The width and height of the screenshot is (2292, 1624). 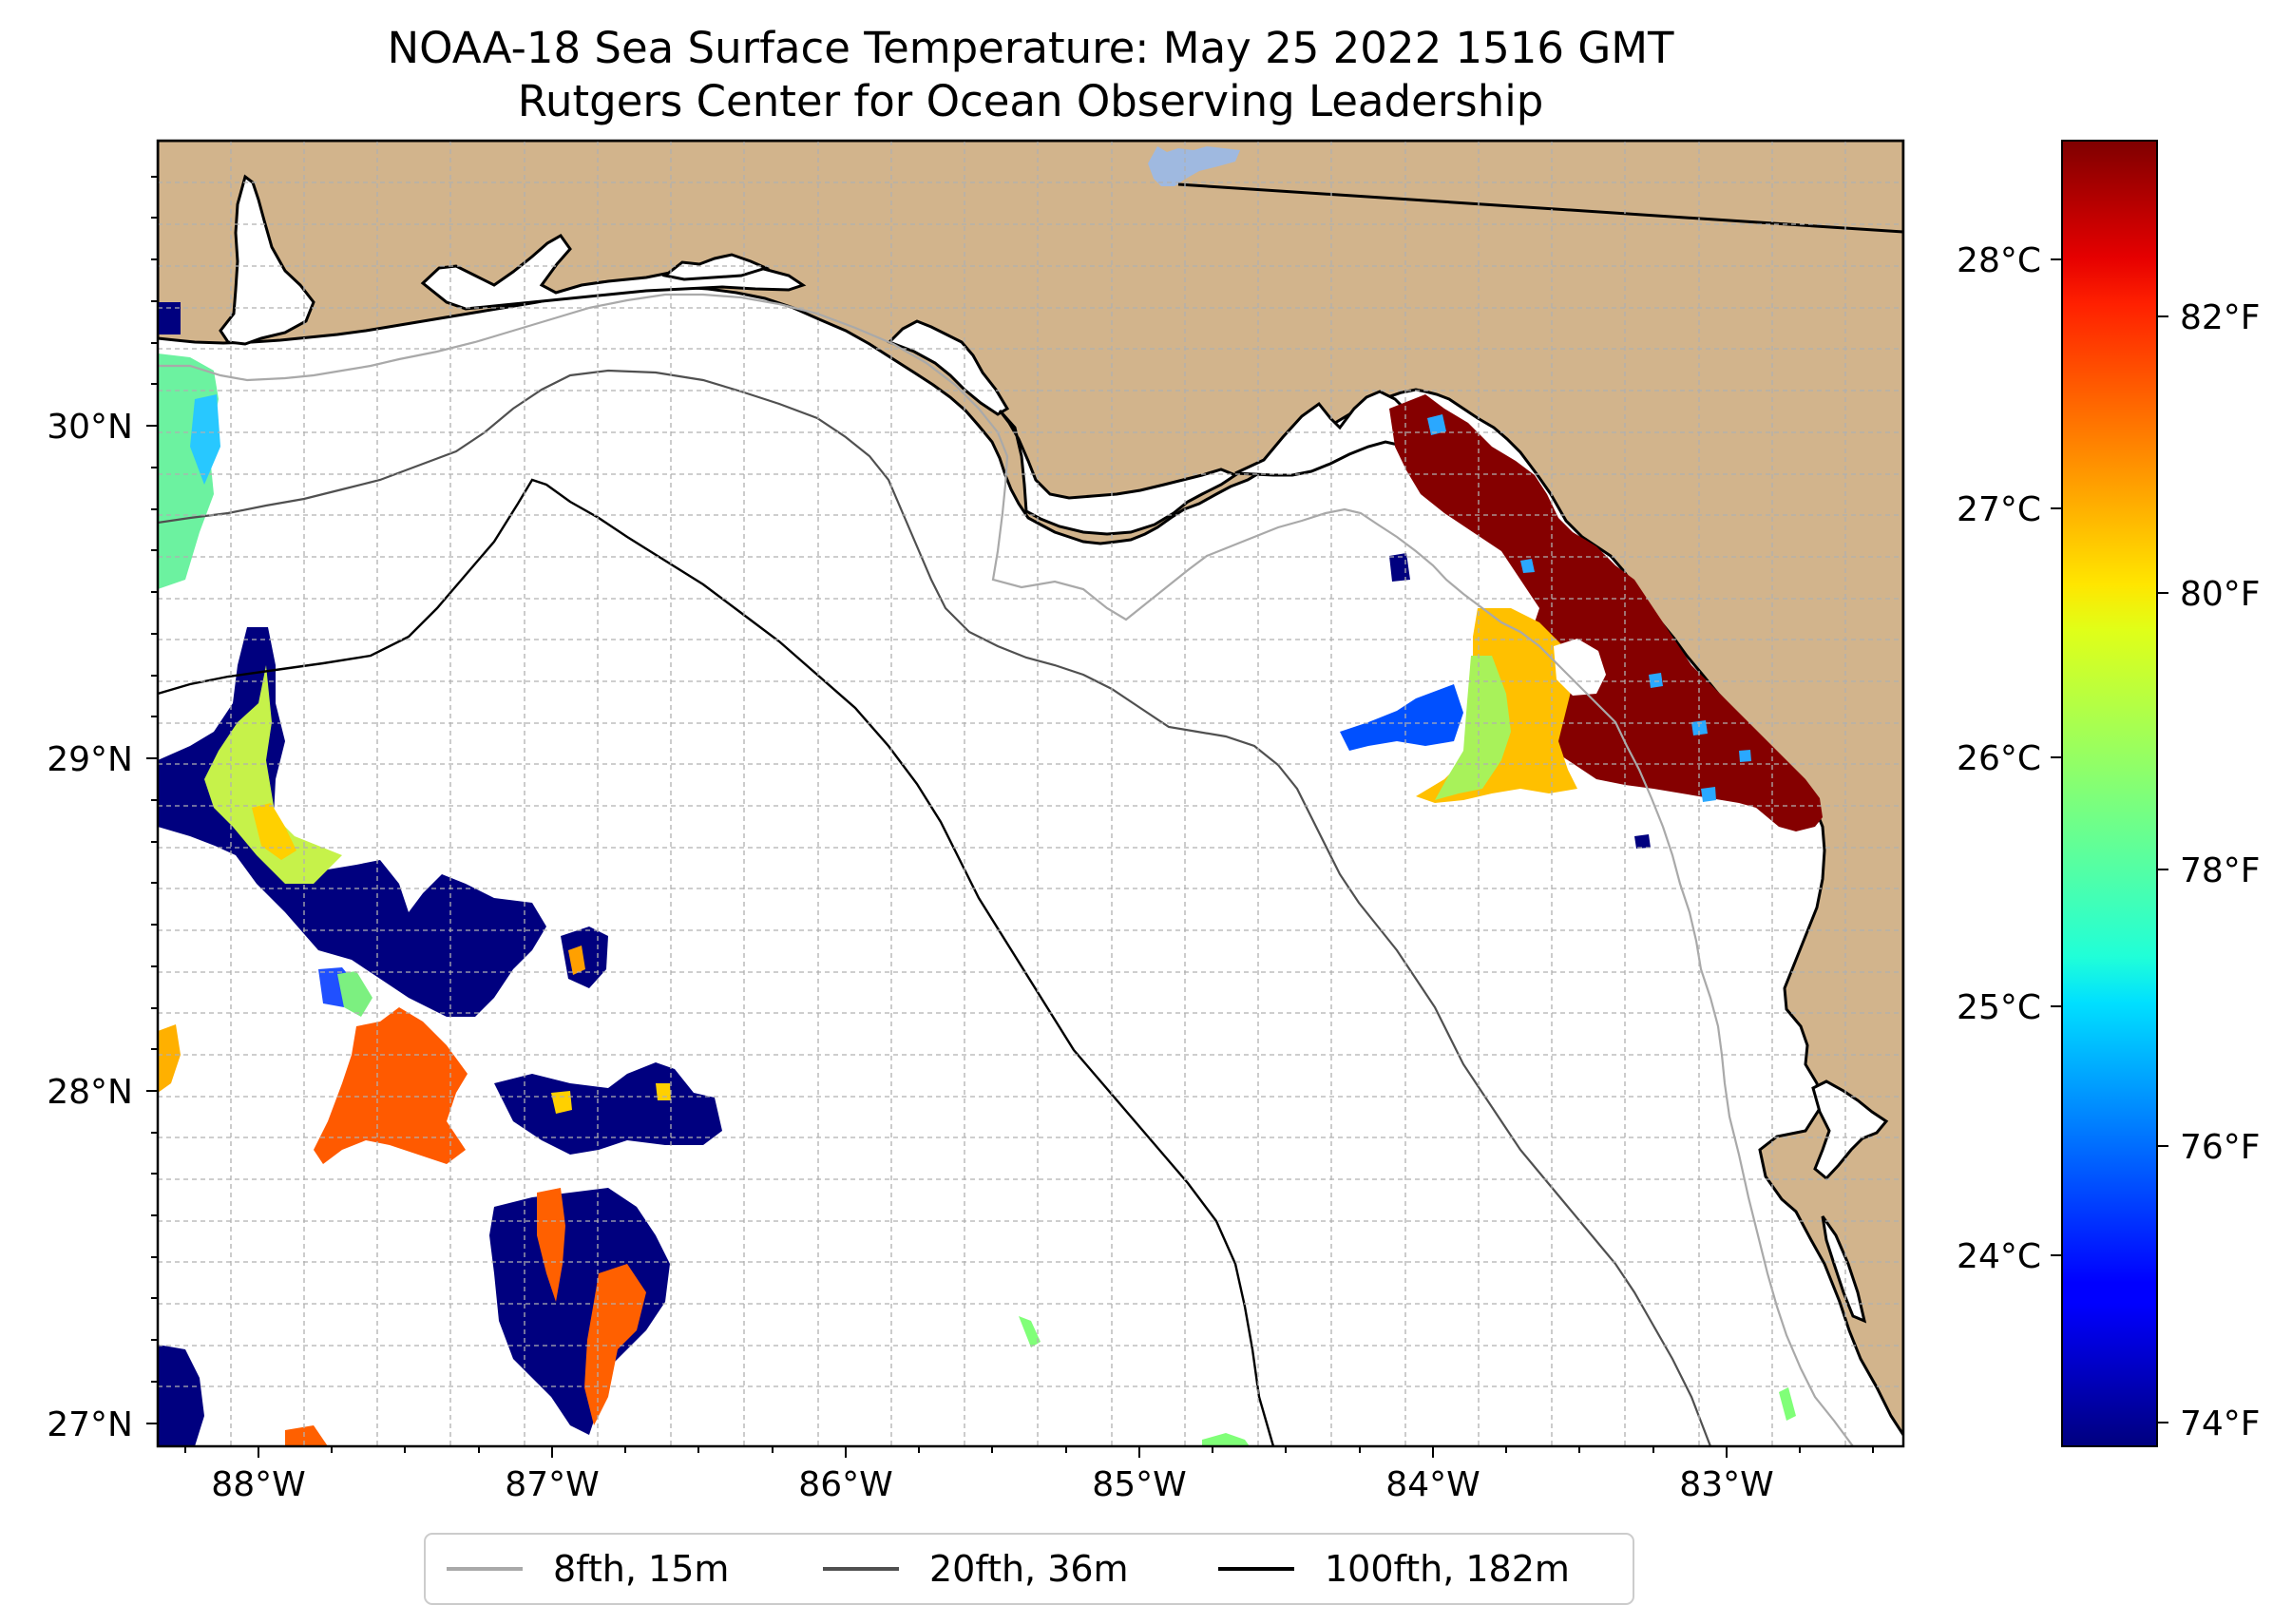 I want to click on lon-tick-88w: 88°W, so click(x=258, y=1484).